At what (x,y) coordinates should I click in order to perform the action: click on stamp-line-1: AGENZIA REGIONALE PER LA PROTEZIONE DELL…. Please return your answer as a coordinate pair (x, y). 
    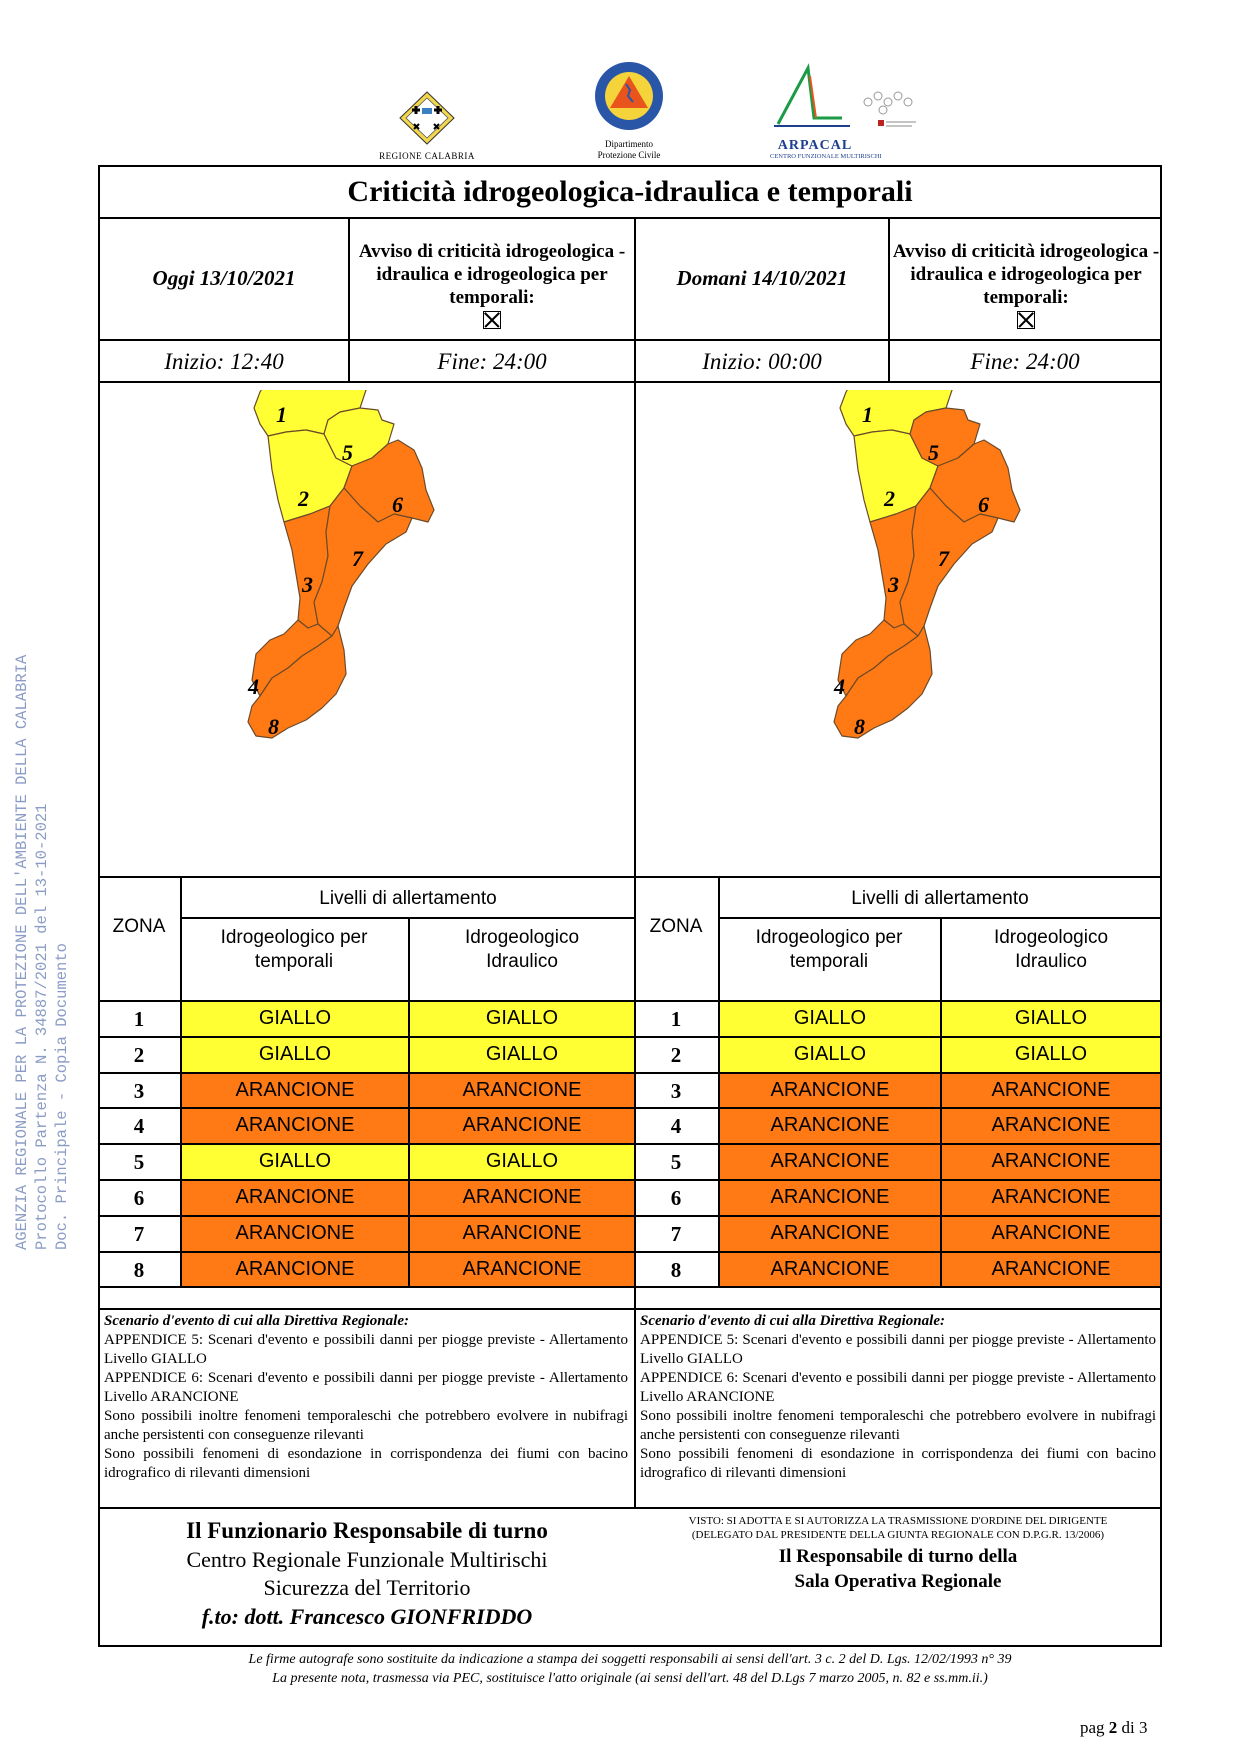
    Looking at the image, I should click on (22, 952).